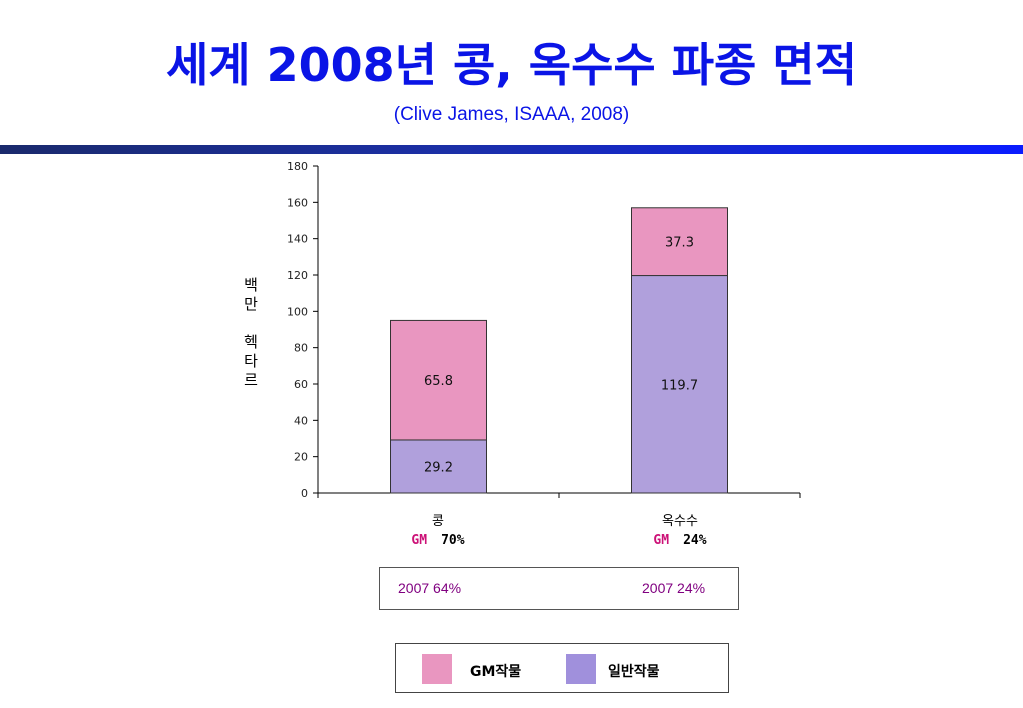 The height and width of the screenshot is (708, 1023). What do you see at coordinates (297, 311) in the screenshot?
I see `y-tick-label: 100` at bounding box center [297, 311].